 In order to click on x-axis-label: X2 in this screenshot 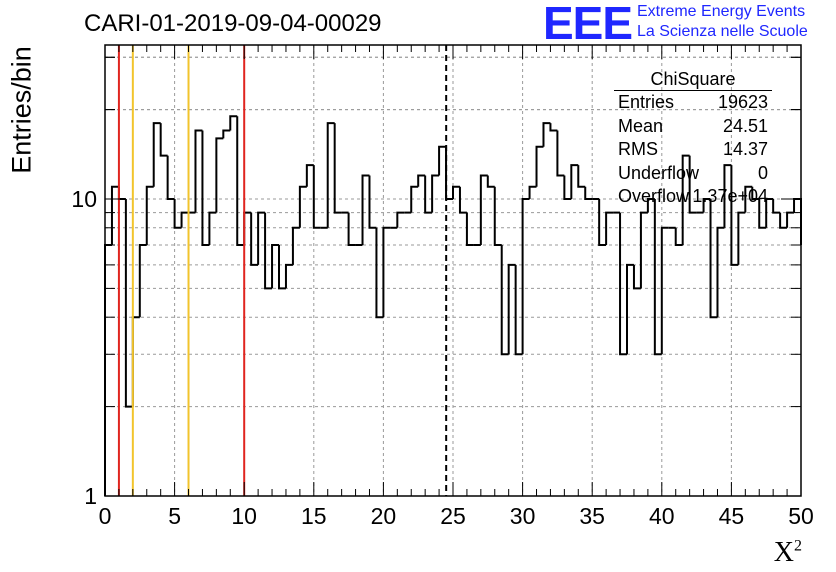, I will do `click(788, 553)`.